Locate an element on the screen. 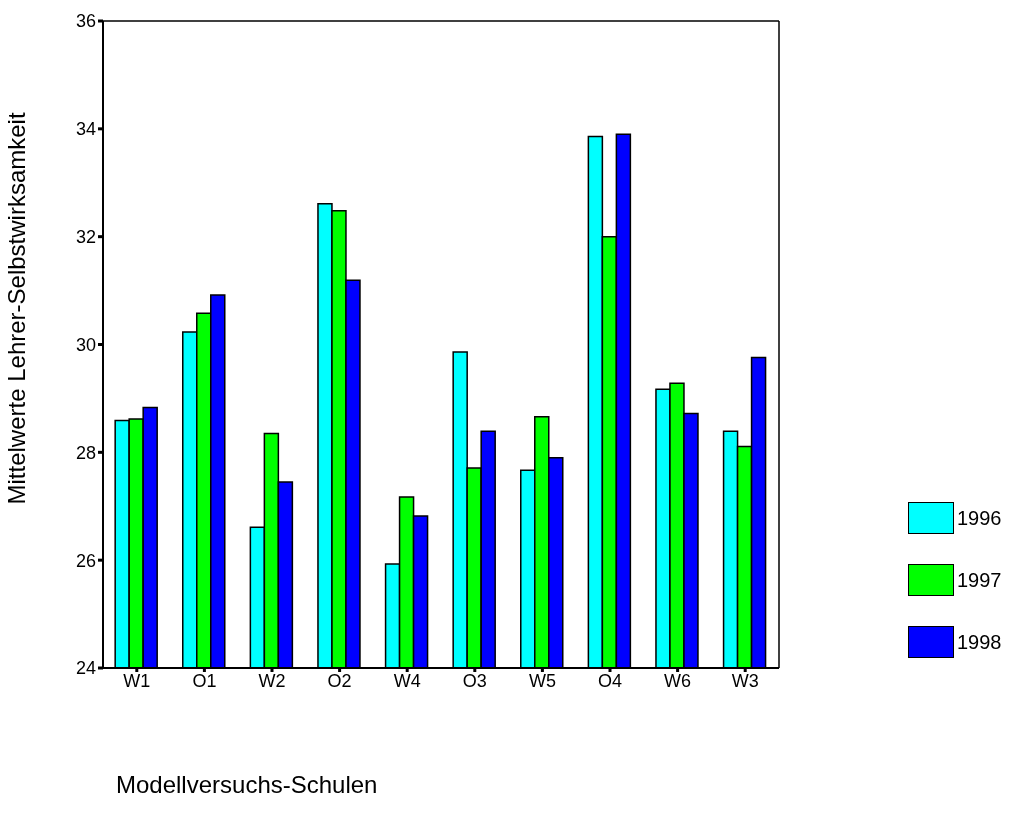 The image size is (1022, 817). x-tick-label: W4 is located at coordinates (407, 680).